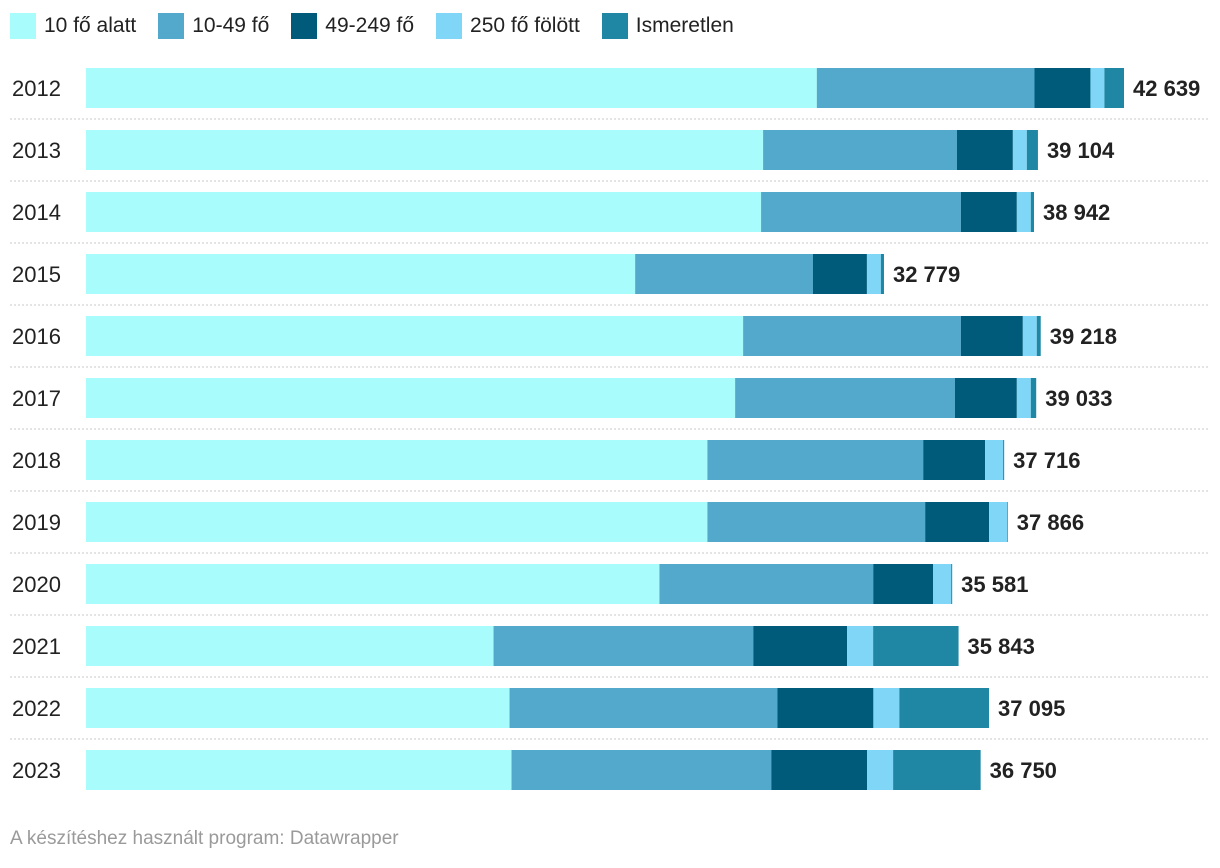 The image size is (1220, 868). Describe the element at coordinates (36, 274) in the screenshot. I see `year-label: 2015` at that location.